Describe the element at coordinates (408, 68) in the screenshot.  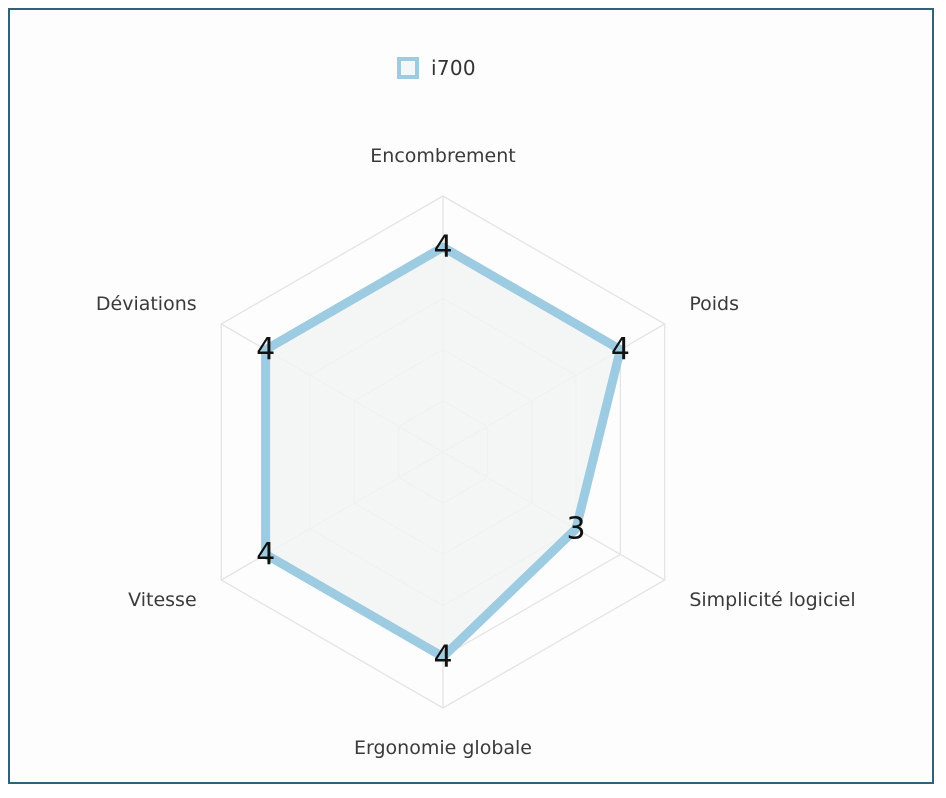
I see `legend-swatch` at that location.